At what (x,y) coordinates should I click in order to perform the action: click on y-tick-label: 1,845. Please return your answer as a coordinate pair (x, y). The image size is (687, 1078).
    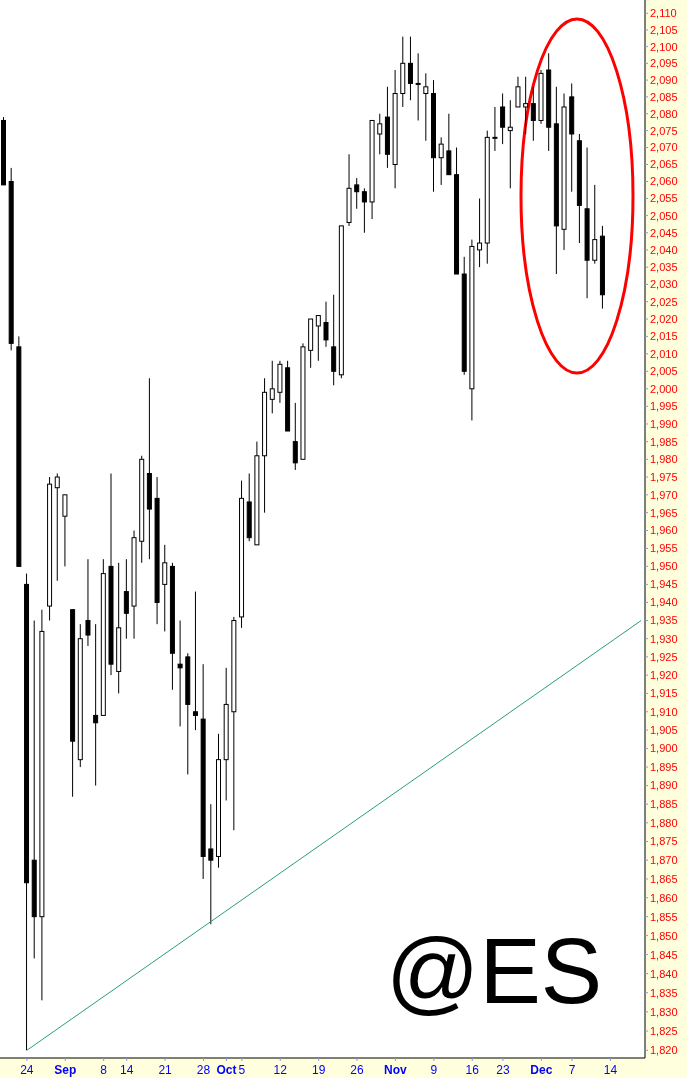
    Looking at the image, I should click on (664, 954).